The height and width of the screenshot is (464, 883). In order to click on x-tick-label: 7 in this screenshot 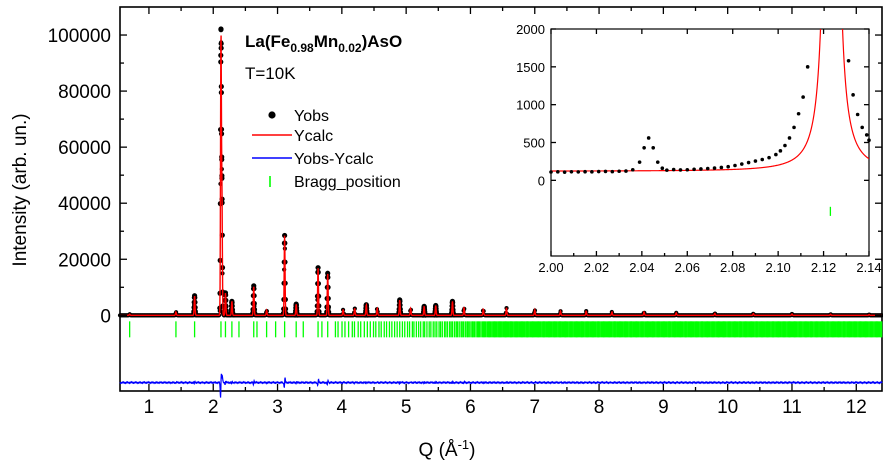, I will do `click(534, 407)`.